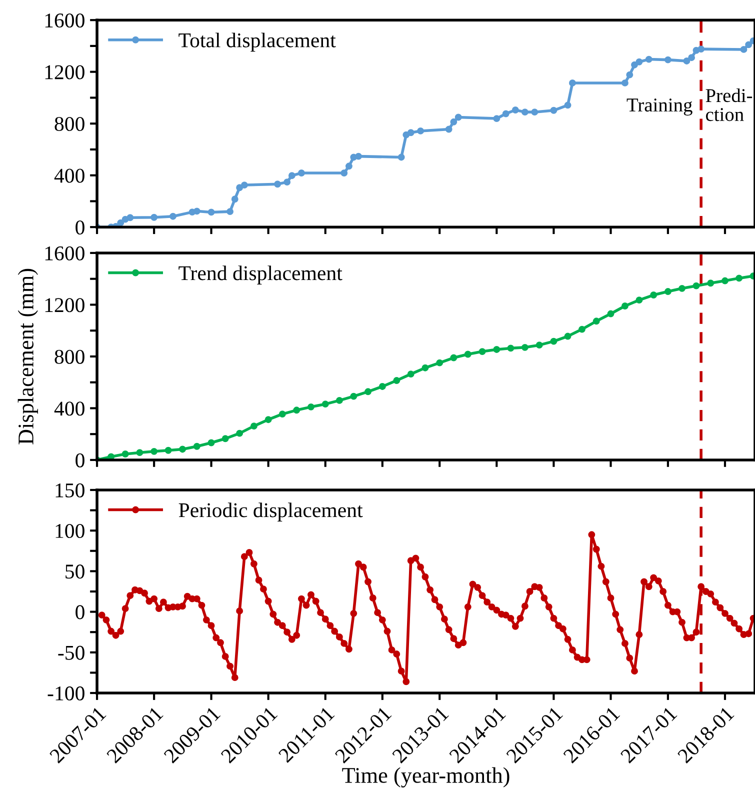 This screenshot has height=794, width=755. What do you see at coordinates (71, 653) in the screenshot?
I see `y-tick-label: -50` at bounding box center [71, 653].